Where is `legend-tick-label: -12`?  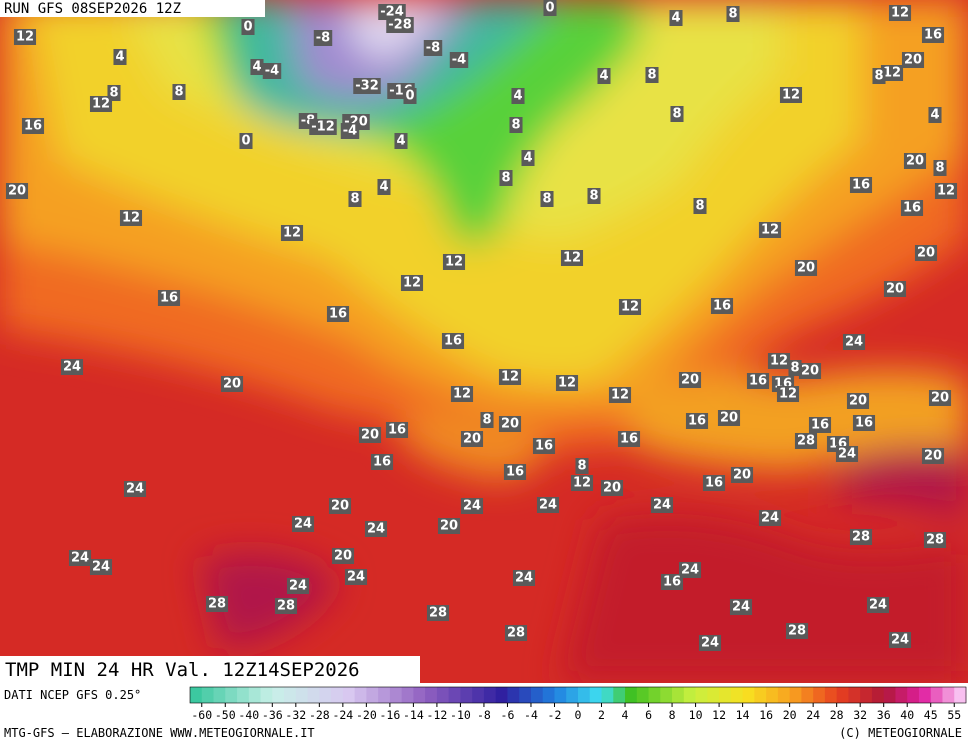 legend-tick-label: -12 is located at coordinates (437, 715).